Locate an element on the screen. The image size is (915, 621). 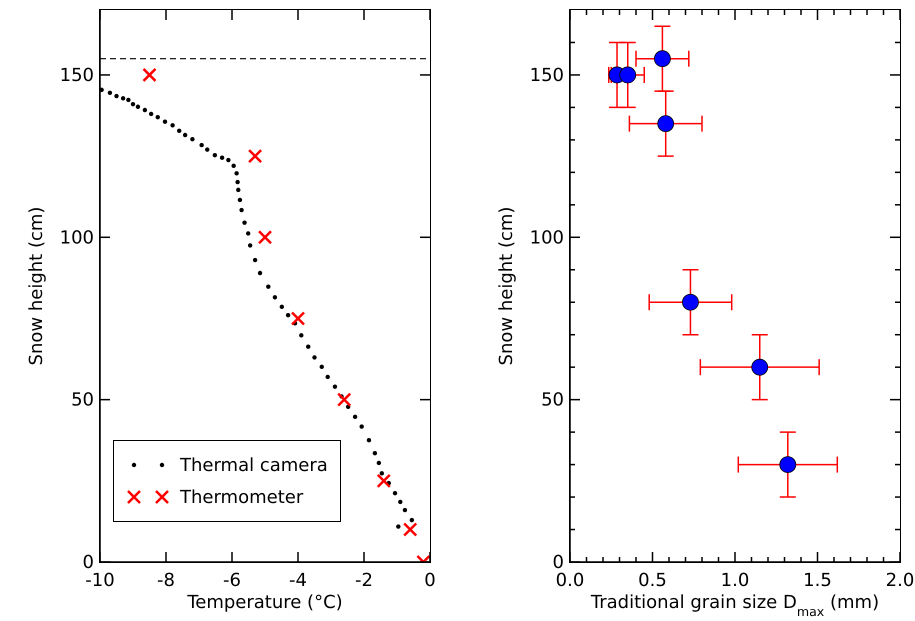
legend-label: Thermometer is located at coordinates (242, 497).